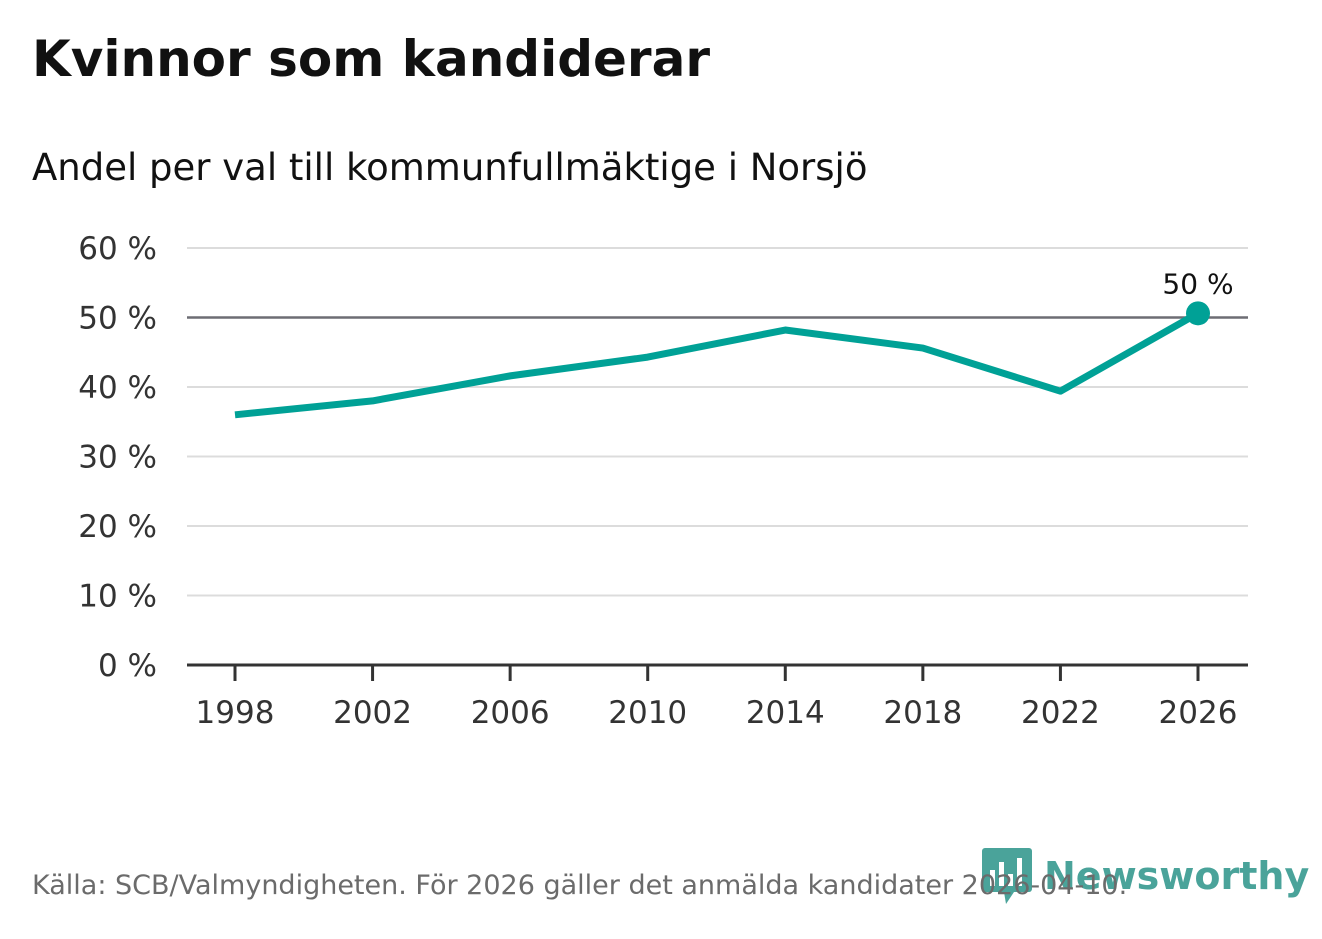 Image resolution: width=1322 pixels, height=939 pixels. Describe the element at coordinates (117, 597) in the screenshot. I see `y-tick-label: 10 %` at that location.